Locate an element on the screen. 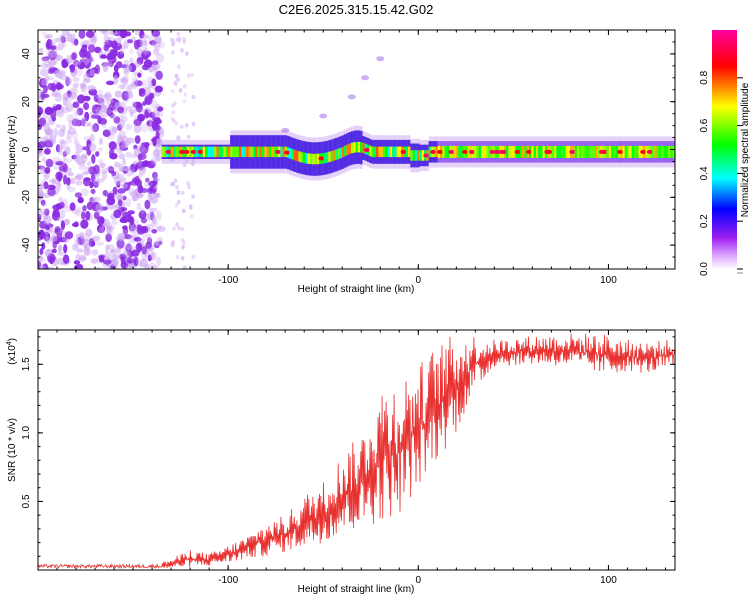 This screenshot has height=600, width=750. snr-scale-base: (x10 is located at coordinates (12, 355).